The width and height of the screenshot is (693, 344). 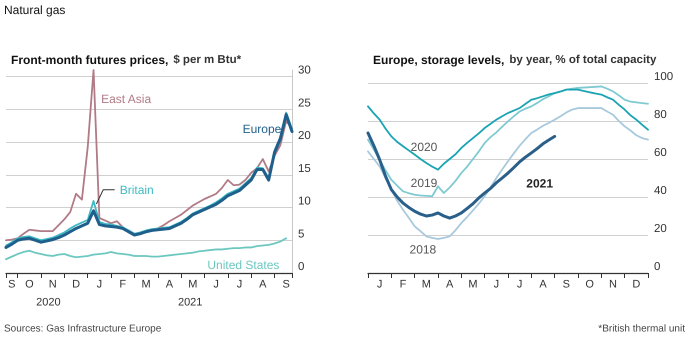 What do you see at coordinates (664, 77) in the screenshot?
I see `y-tick-label: 100` at bounding box center [664, 77].